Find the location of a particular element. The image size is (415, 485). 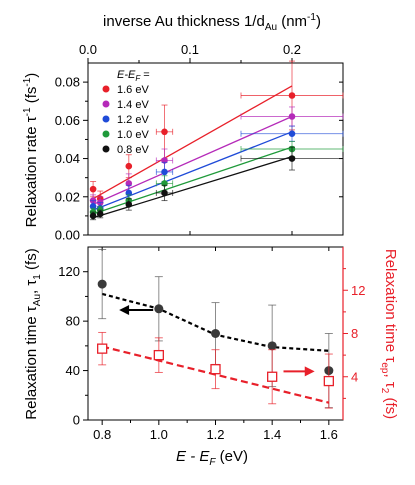

bottom-x-axis-title: E - EF (eV) is located at coordinates (212, 458).